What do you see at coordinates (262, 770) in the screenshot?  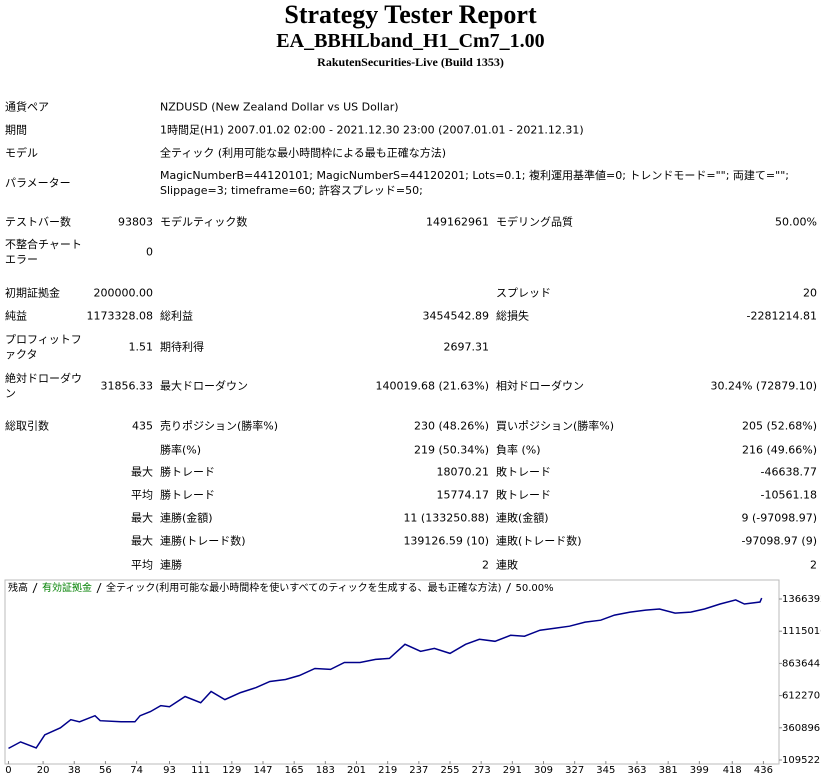 I see `x-tick-label: 147` at bounding box center [262, 770].